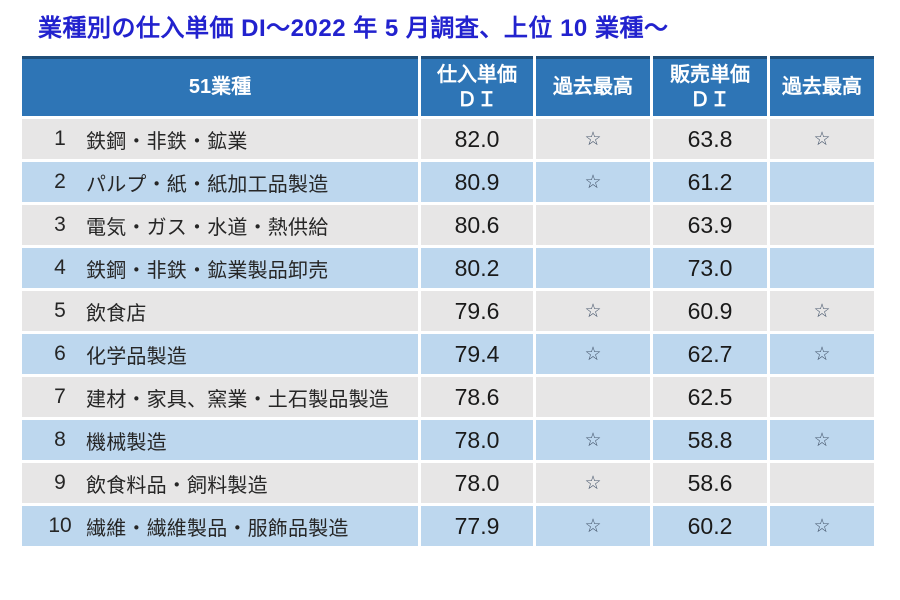 This screenshot has height=600, width=900. Describe the element at coordinates (477, 526) in the screenshot. I see `purchase-di-cell: 77.9` at that location.